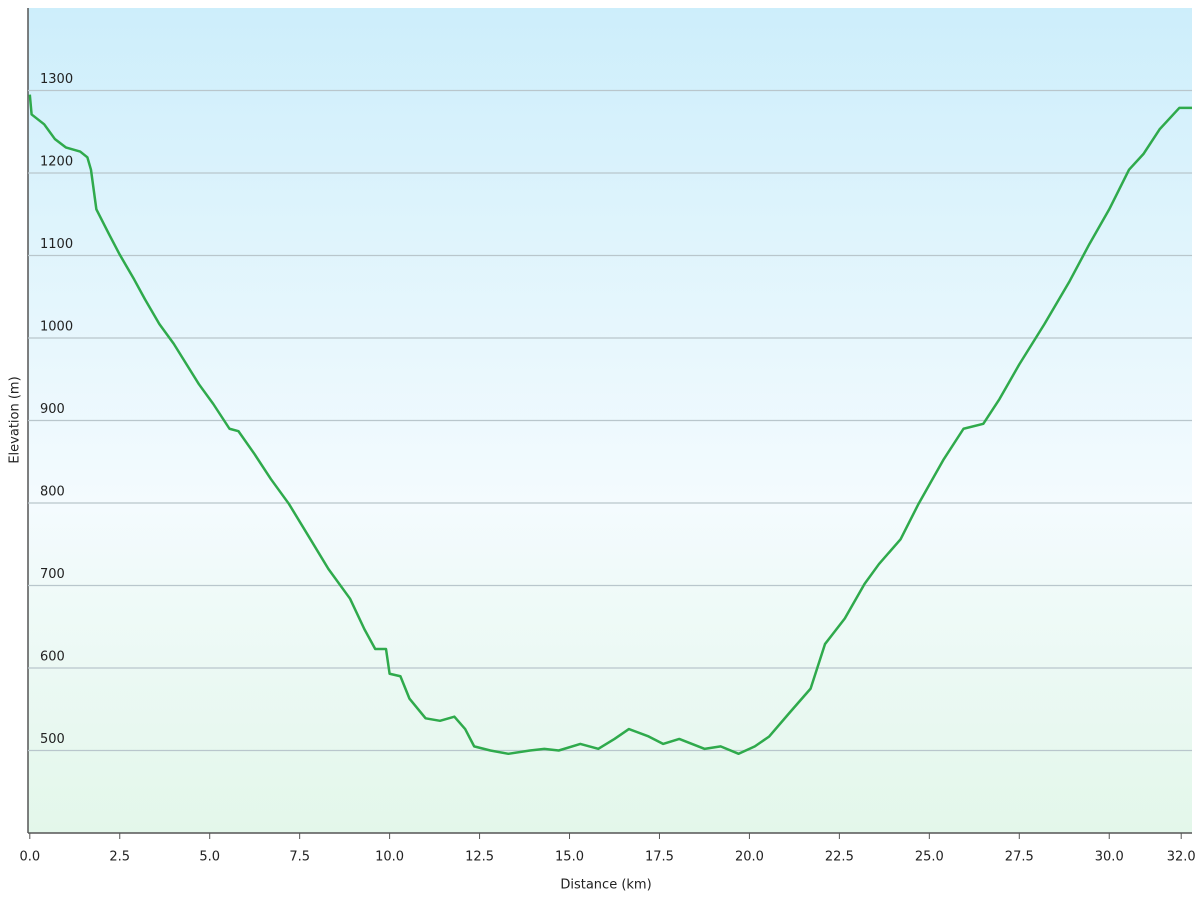  Describe the element at coordinates (659, 857) in the screenshot. I see `x-tick-label: 17.5` at that location.